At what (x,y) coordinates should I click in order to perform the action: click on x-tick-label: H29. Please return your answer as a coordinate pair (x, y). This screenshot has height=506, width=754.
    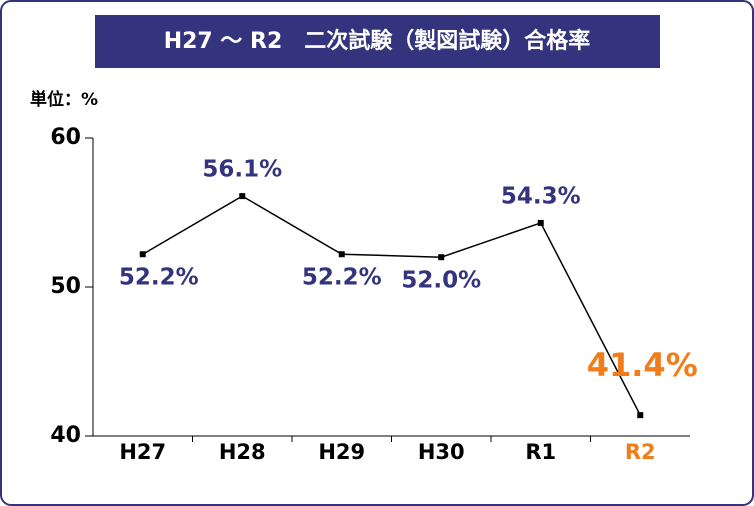
    Looking at the image, I should click on (341, 452).